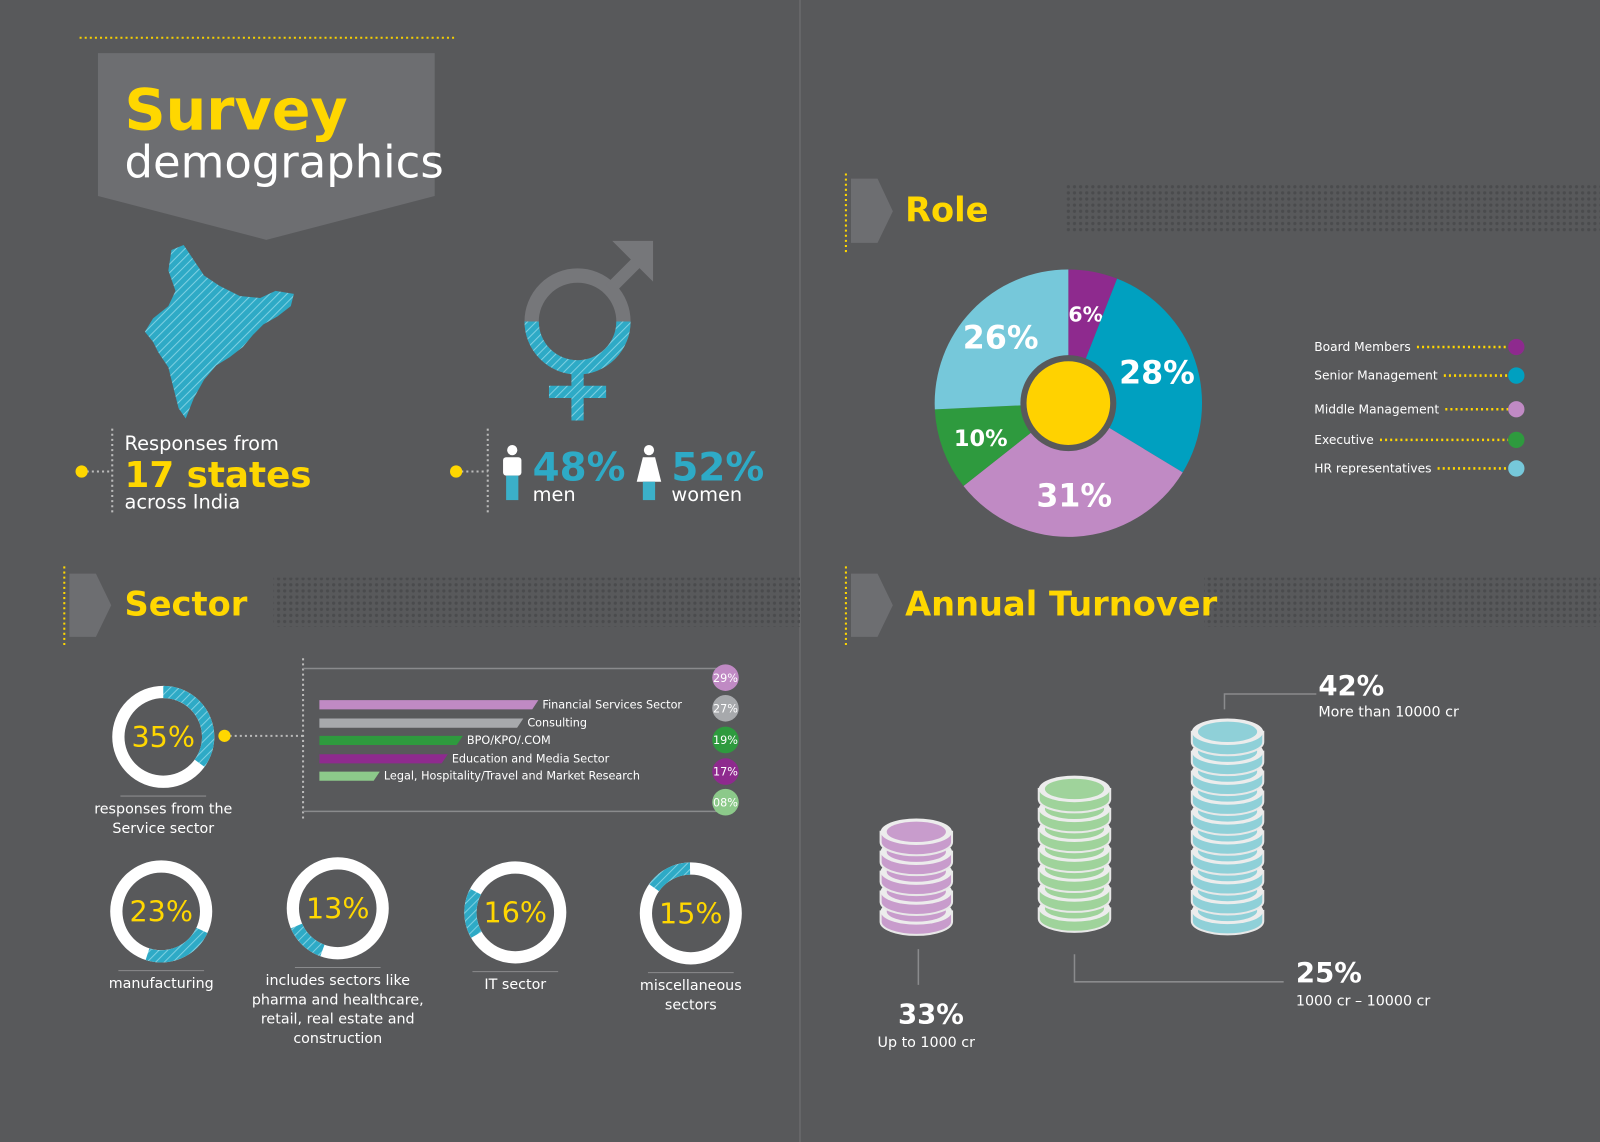  Describe the element at coordinates (1376, 376) in the screenshot. I see `legend-label: Senior Management` at that location.